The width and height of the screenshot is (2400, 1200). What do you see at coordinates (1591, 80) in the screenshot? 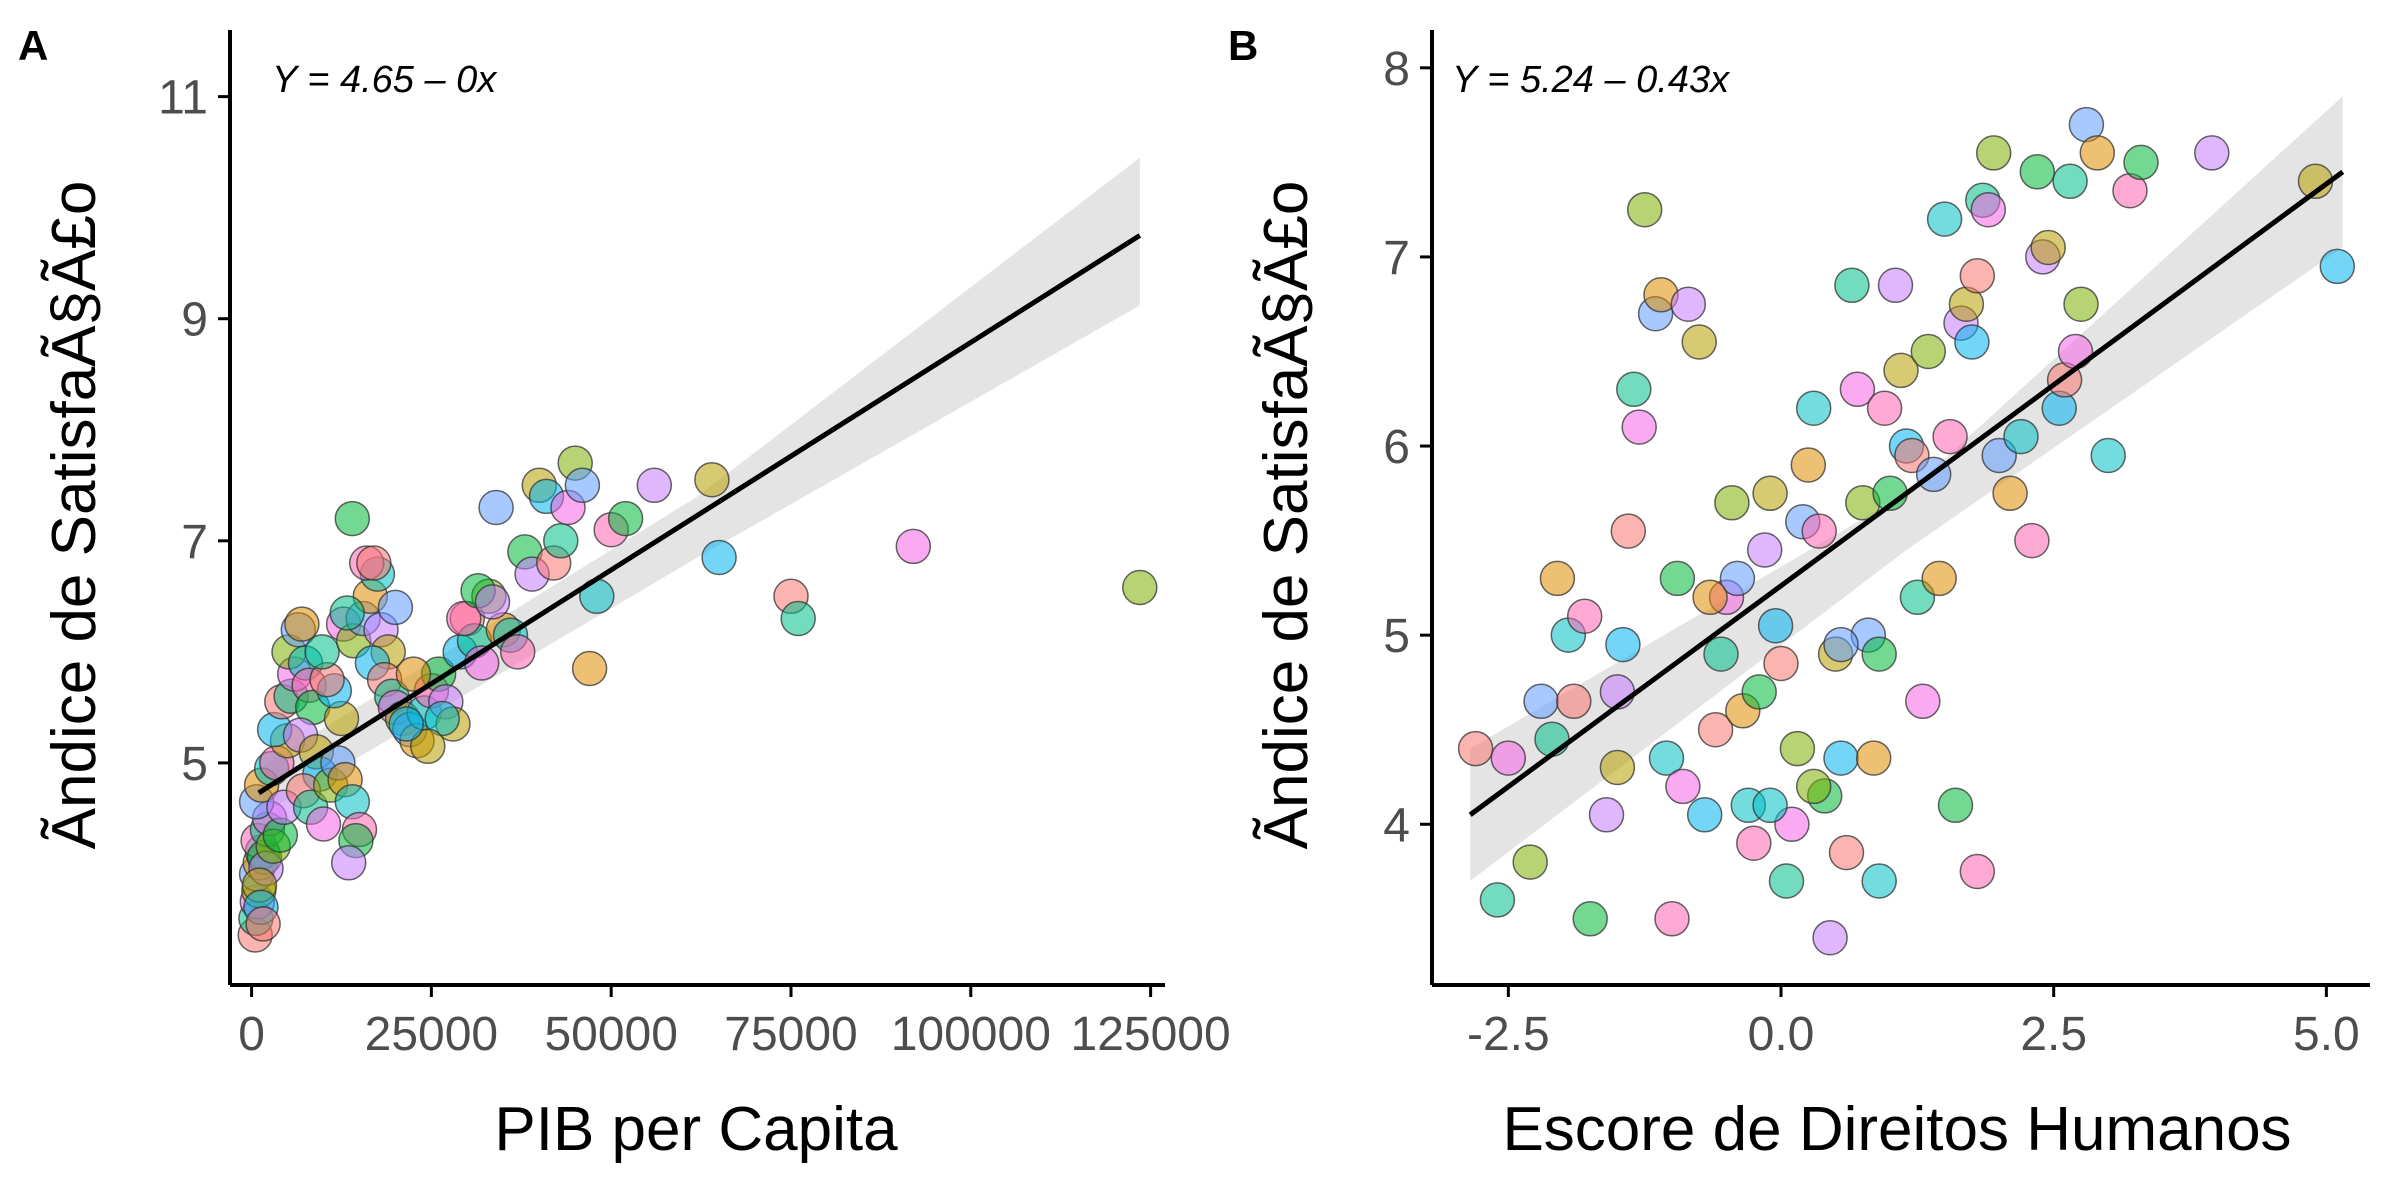
I see `panel-b-equation: Y = 5.24 – 0.43x` at bounding box center [1591, 80].